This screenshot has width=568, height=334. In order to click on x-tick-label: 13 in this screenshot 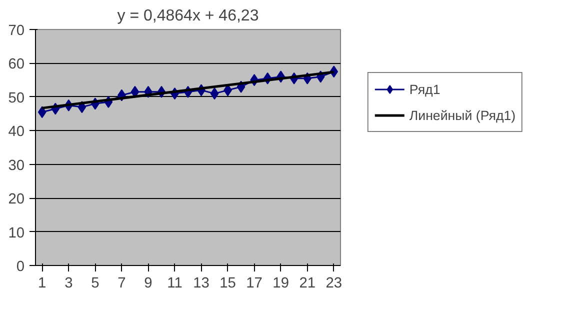, I will do `click(201, 284)`.